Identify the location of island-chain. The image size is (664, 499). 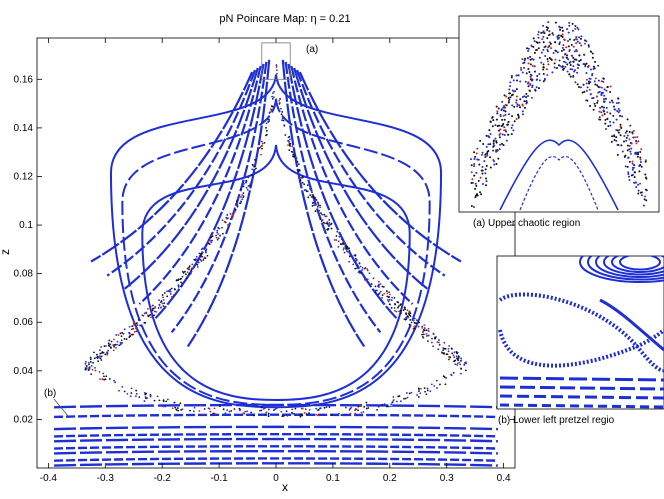
(323, 203).